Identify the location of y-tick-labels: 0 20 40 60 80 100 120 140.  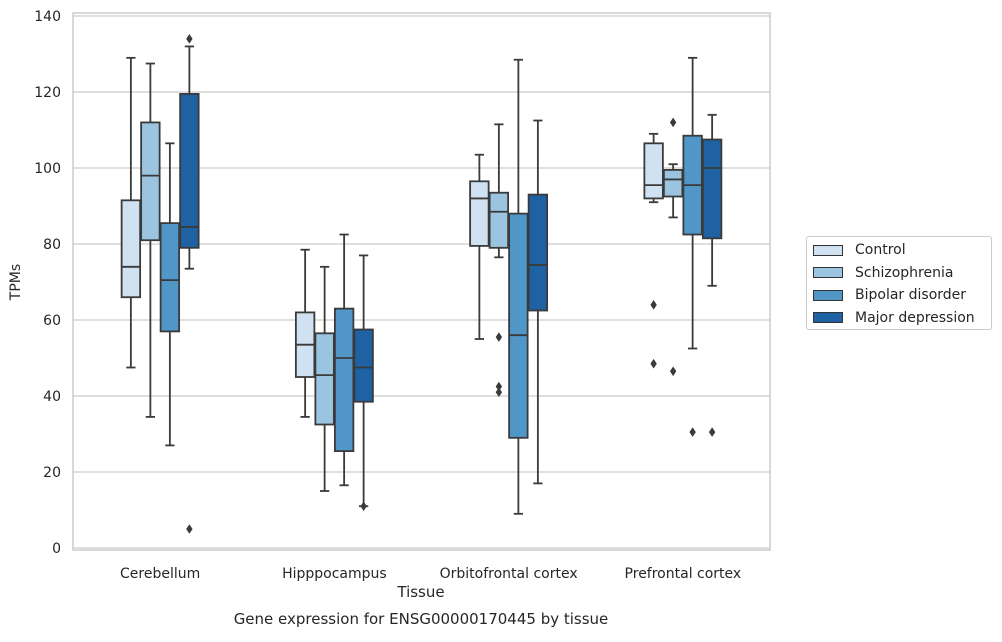
(47, 283).